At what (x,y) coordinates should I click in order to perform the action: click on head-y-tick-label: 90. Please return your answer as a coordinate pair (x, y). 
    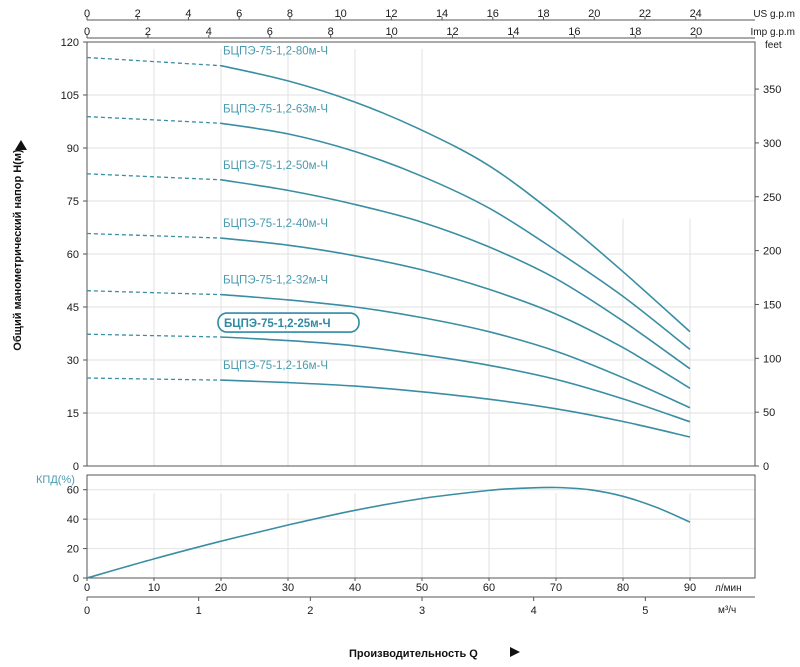
    Looking at the image, I should click on (73, 149).